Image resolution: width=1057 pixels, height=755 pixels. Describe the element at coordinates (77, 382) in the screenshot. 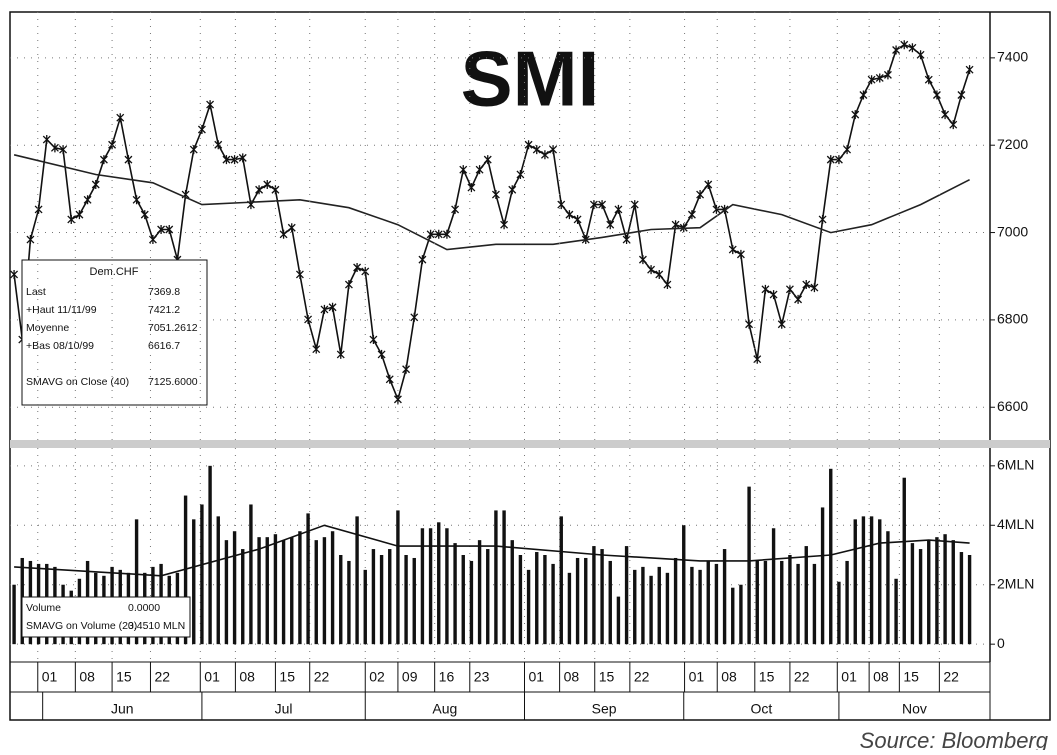

I see `legend-label: SMAVG on Close (40)` at that location.